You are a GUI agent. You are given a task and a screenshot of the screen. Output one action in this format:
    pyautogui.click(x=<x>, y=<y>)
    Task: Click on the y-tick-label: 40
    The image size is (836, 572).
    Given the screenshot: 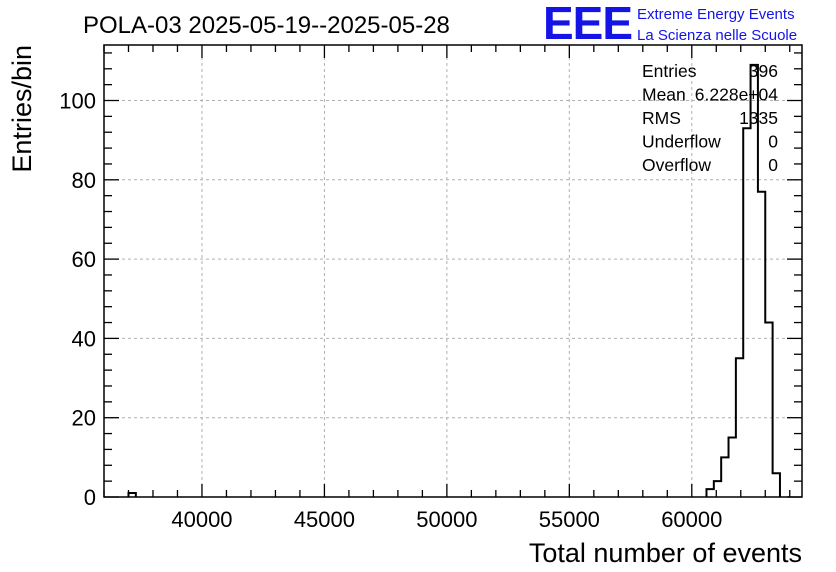 What is the action you would take?
    pyautogui.click(x=84, y=338)
    